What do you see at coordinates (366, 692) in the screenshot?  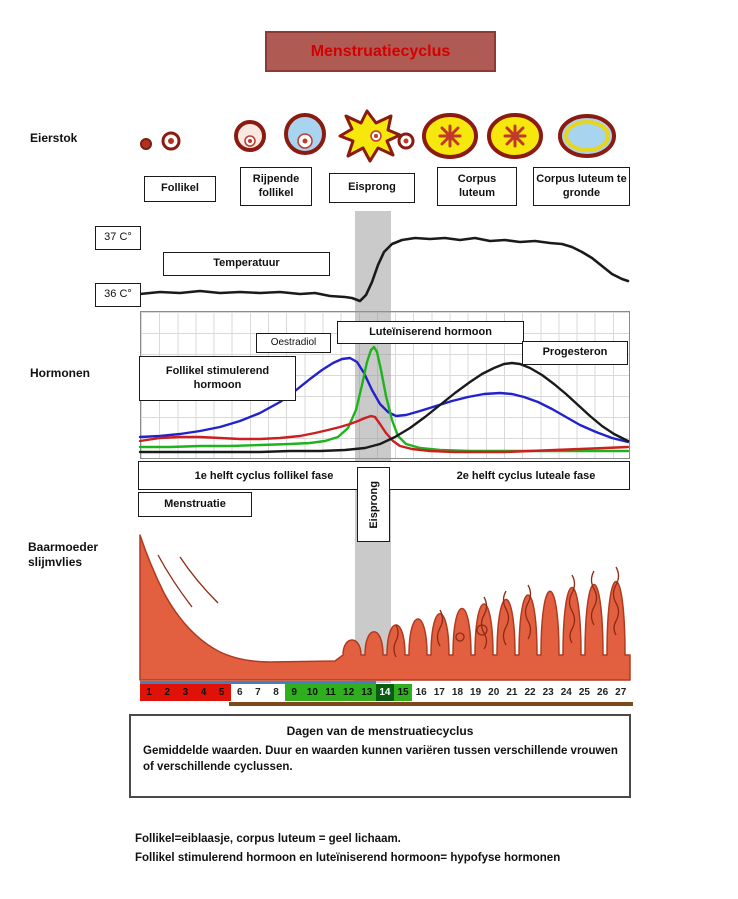 I see `day-cell: 13` at bounding box center [366, 692].